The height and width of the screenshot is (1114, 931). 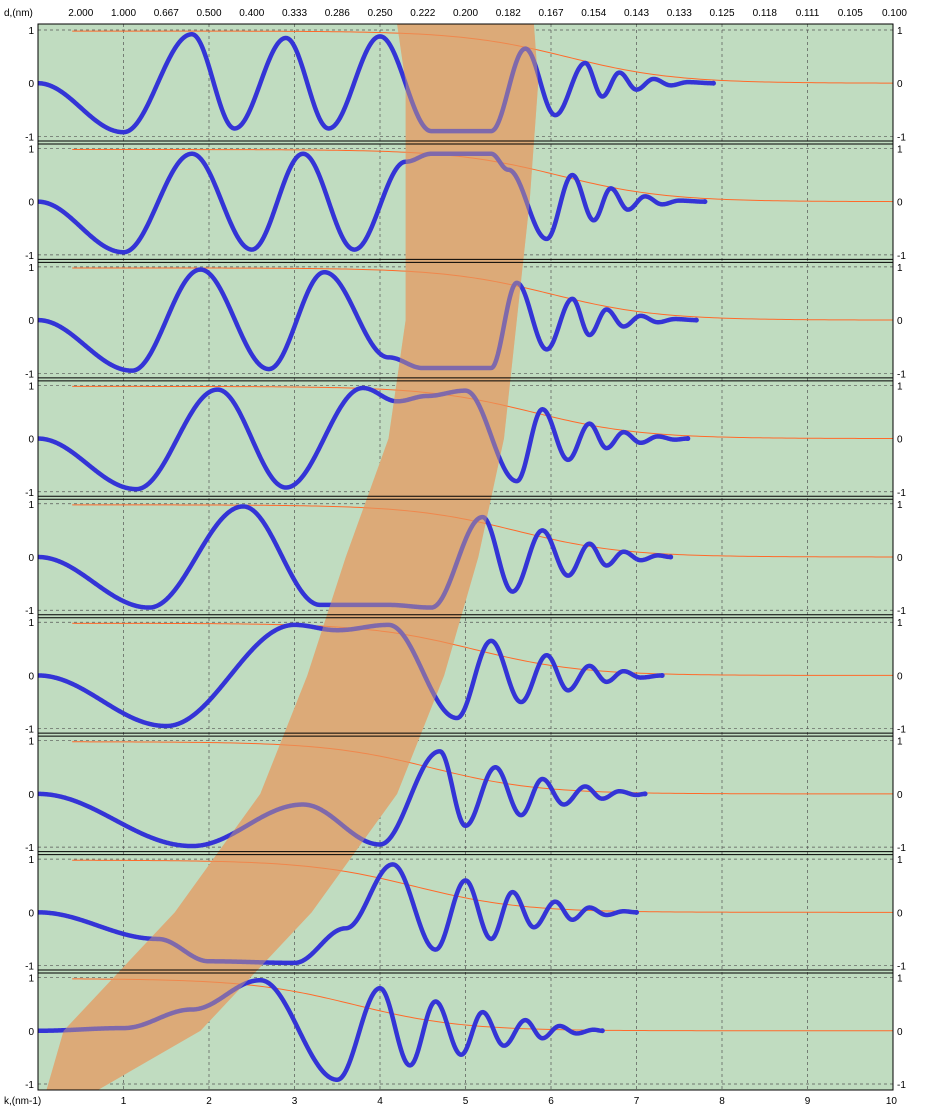 I want to click on x2-tick-label: 0.105, so click(x=850, y=13).